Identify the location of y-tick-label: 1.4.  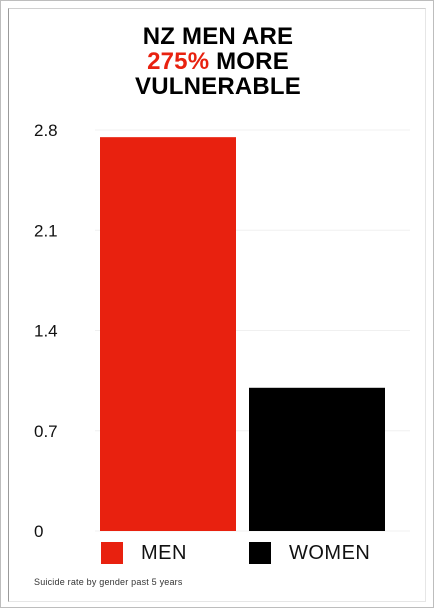
(46, 331).